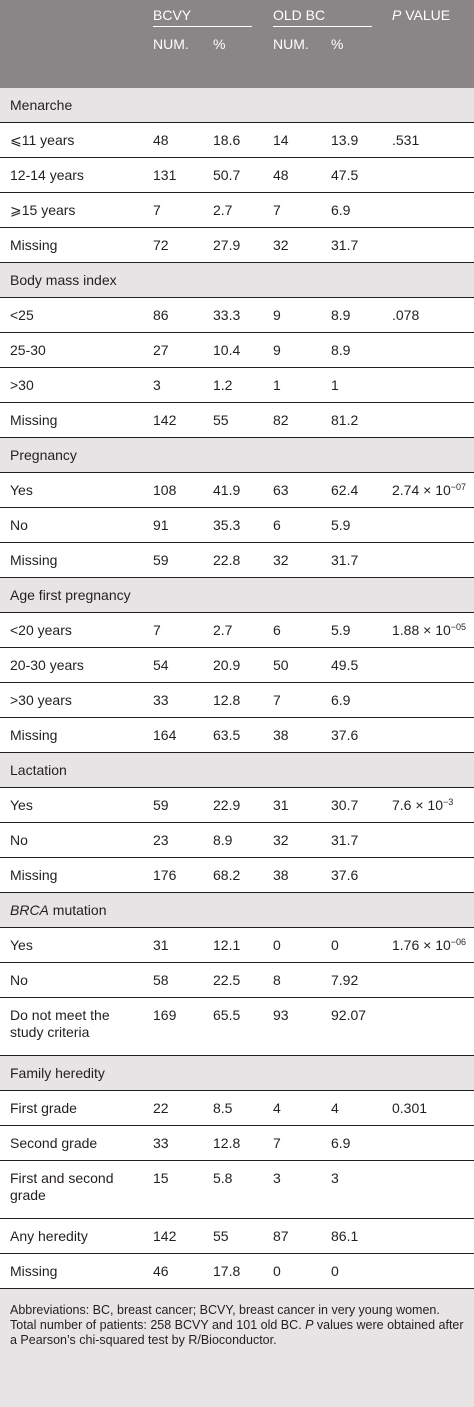 The height and width of the screenshot is (1407, 474). What do you see at coordinates (237, 595) in the screenshot?
I see `section-row: Age first pregnancy` at bounding box center [237, 595].